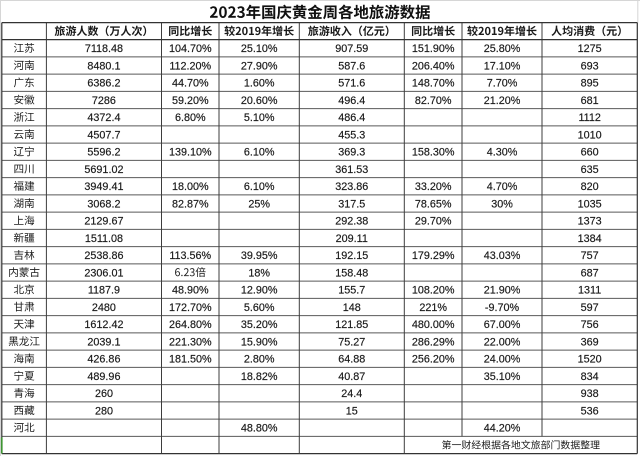 The height and width of the screenshot is (456, 640). I want to click on svg-text: 192.15, so click(351, 256).